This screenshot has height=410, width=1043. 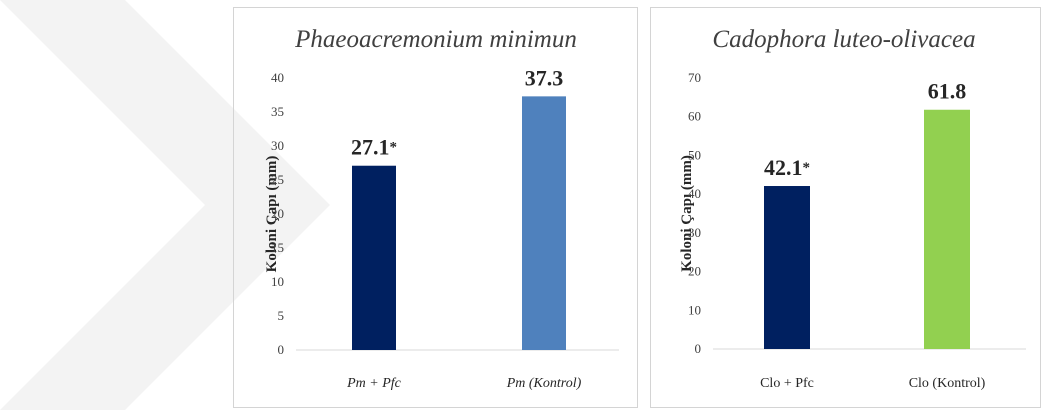 What do you see at coordinates (374, 147) in the screenshot?
I see `data-label: 27.1*` at bounding box center [374, 147].